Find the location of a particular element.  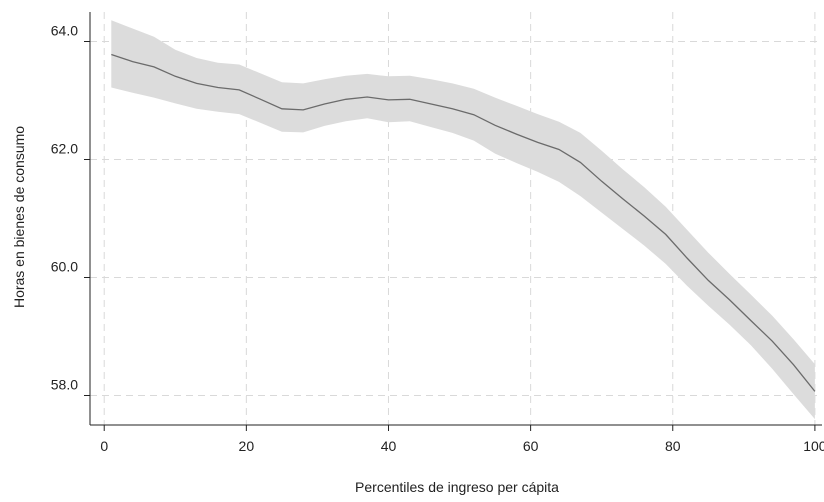

y-tick-label: 60.0 is located at coordinates (64, 267).